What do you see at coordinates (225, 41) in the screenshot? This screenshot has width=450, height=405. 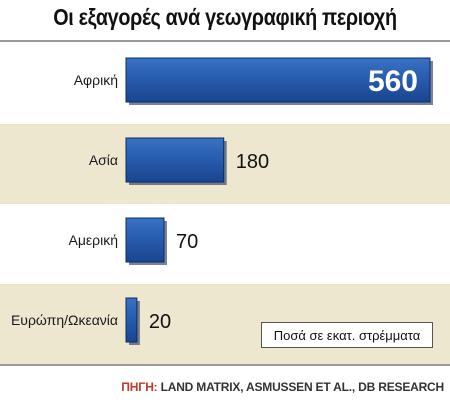 I see `title-divider` at bounding box center [225, 41].